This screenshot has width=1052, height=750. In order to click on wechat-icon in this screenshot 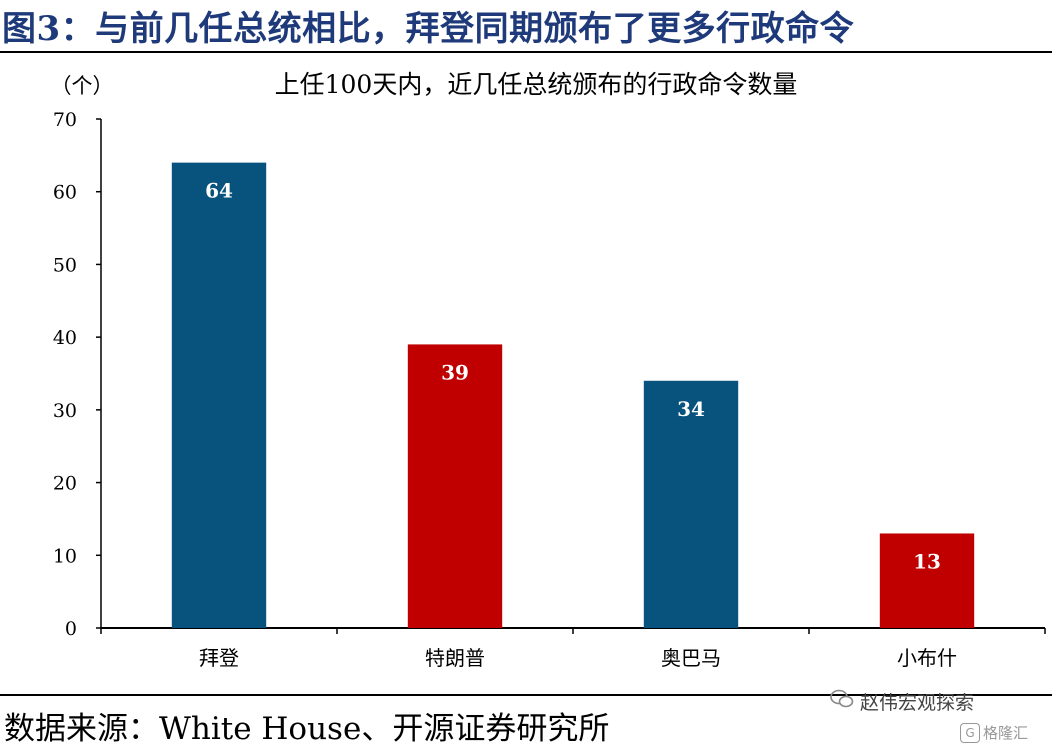, I will do `click(842, 701)`.